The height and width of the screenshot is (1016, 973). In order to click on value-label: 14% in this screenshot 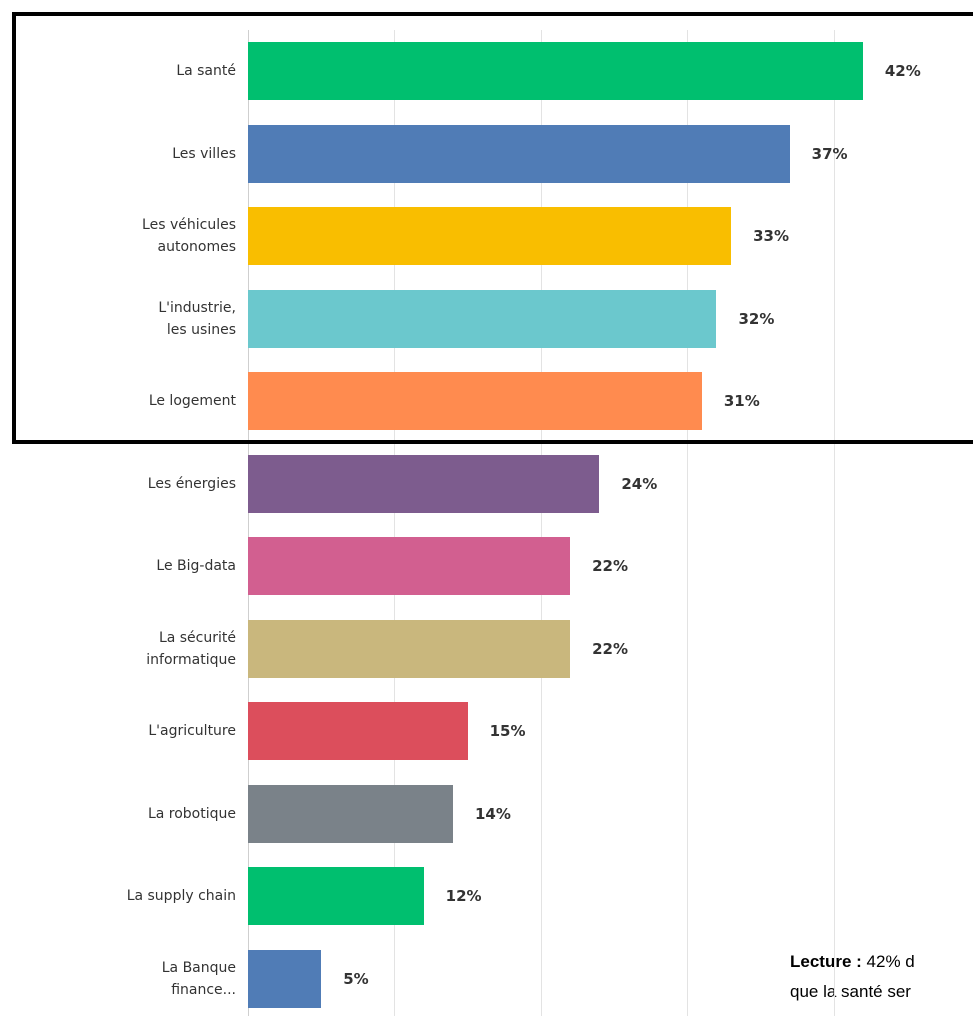, I will do `click(492, 813)`.